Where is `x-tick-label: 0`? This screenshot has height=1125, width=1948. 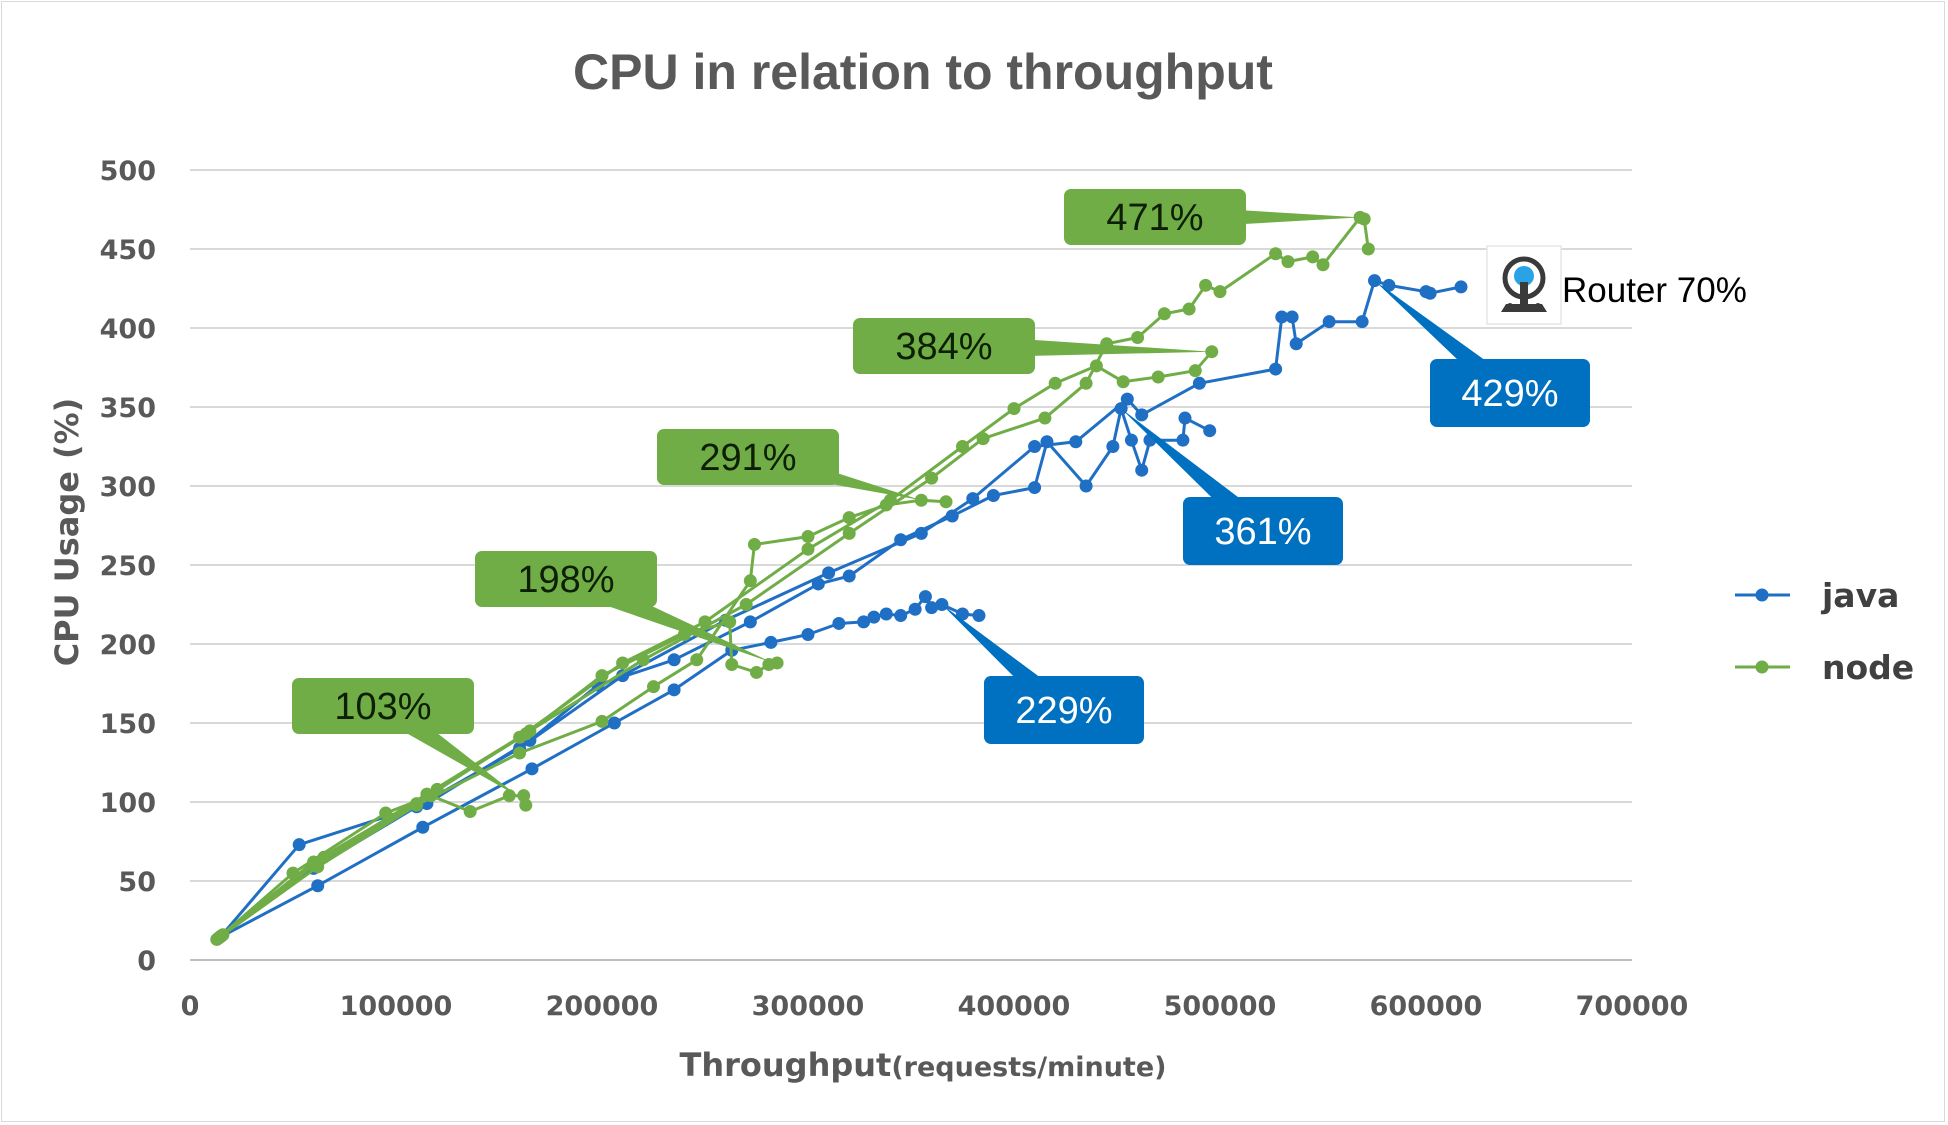 x-tick-label: 0 is located at coordinates (190, 1006).